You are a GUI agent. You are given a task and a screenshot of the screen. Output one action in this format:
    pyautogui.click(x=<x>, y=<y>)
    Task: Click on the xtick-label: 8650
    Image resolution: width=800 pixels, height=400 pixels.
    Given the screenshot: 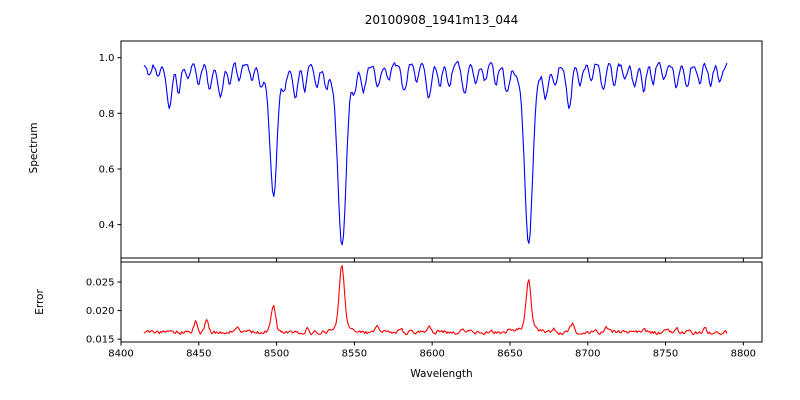 What is the action you would take?
    pyautogui.click(x=509, y=354)
    